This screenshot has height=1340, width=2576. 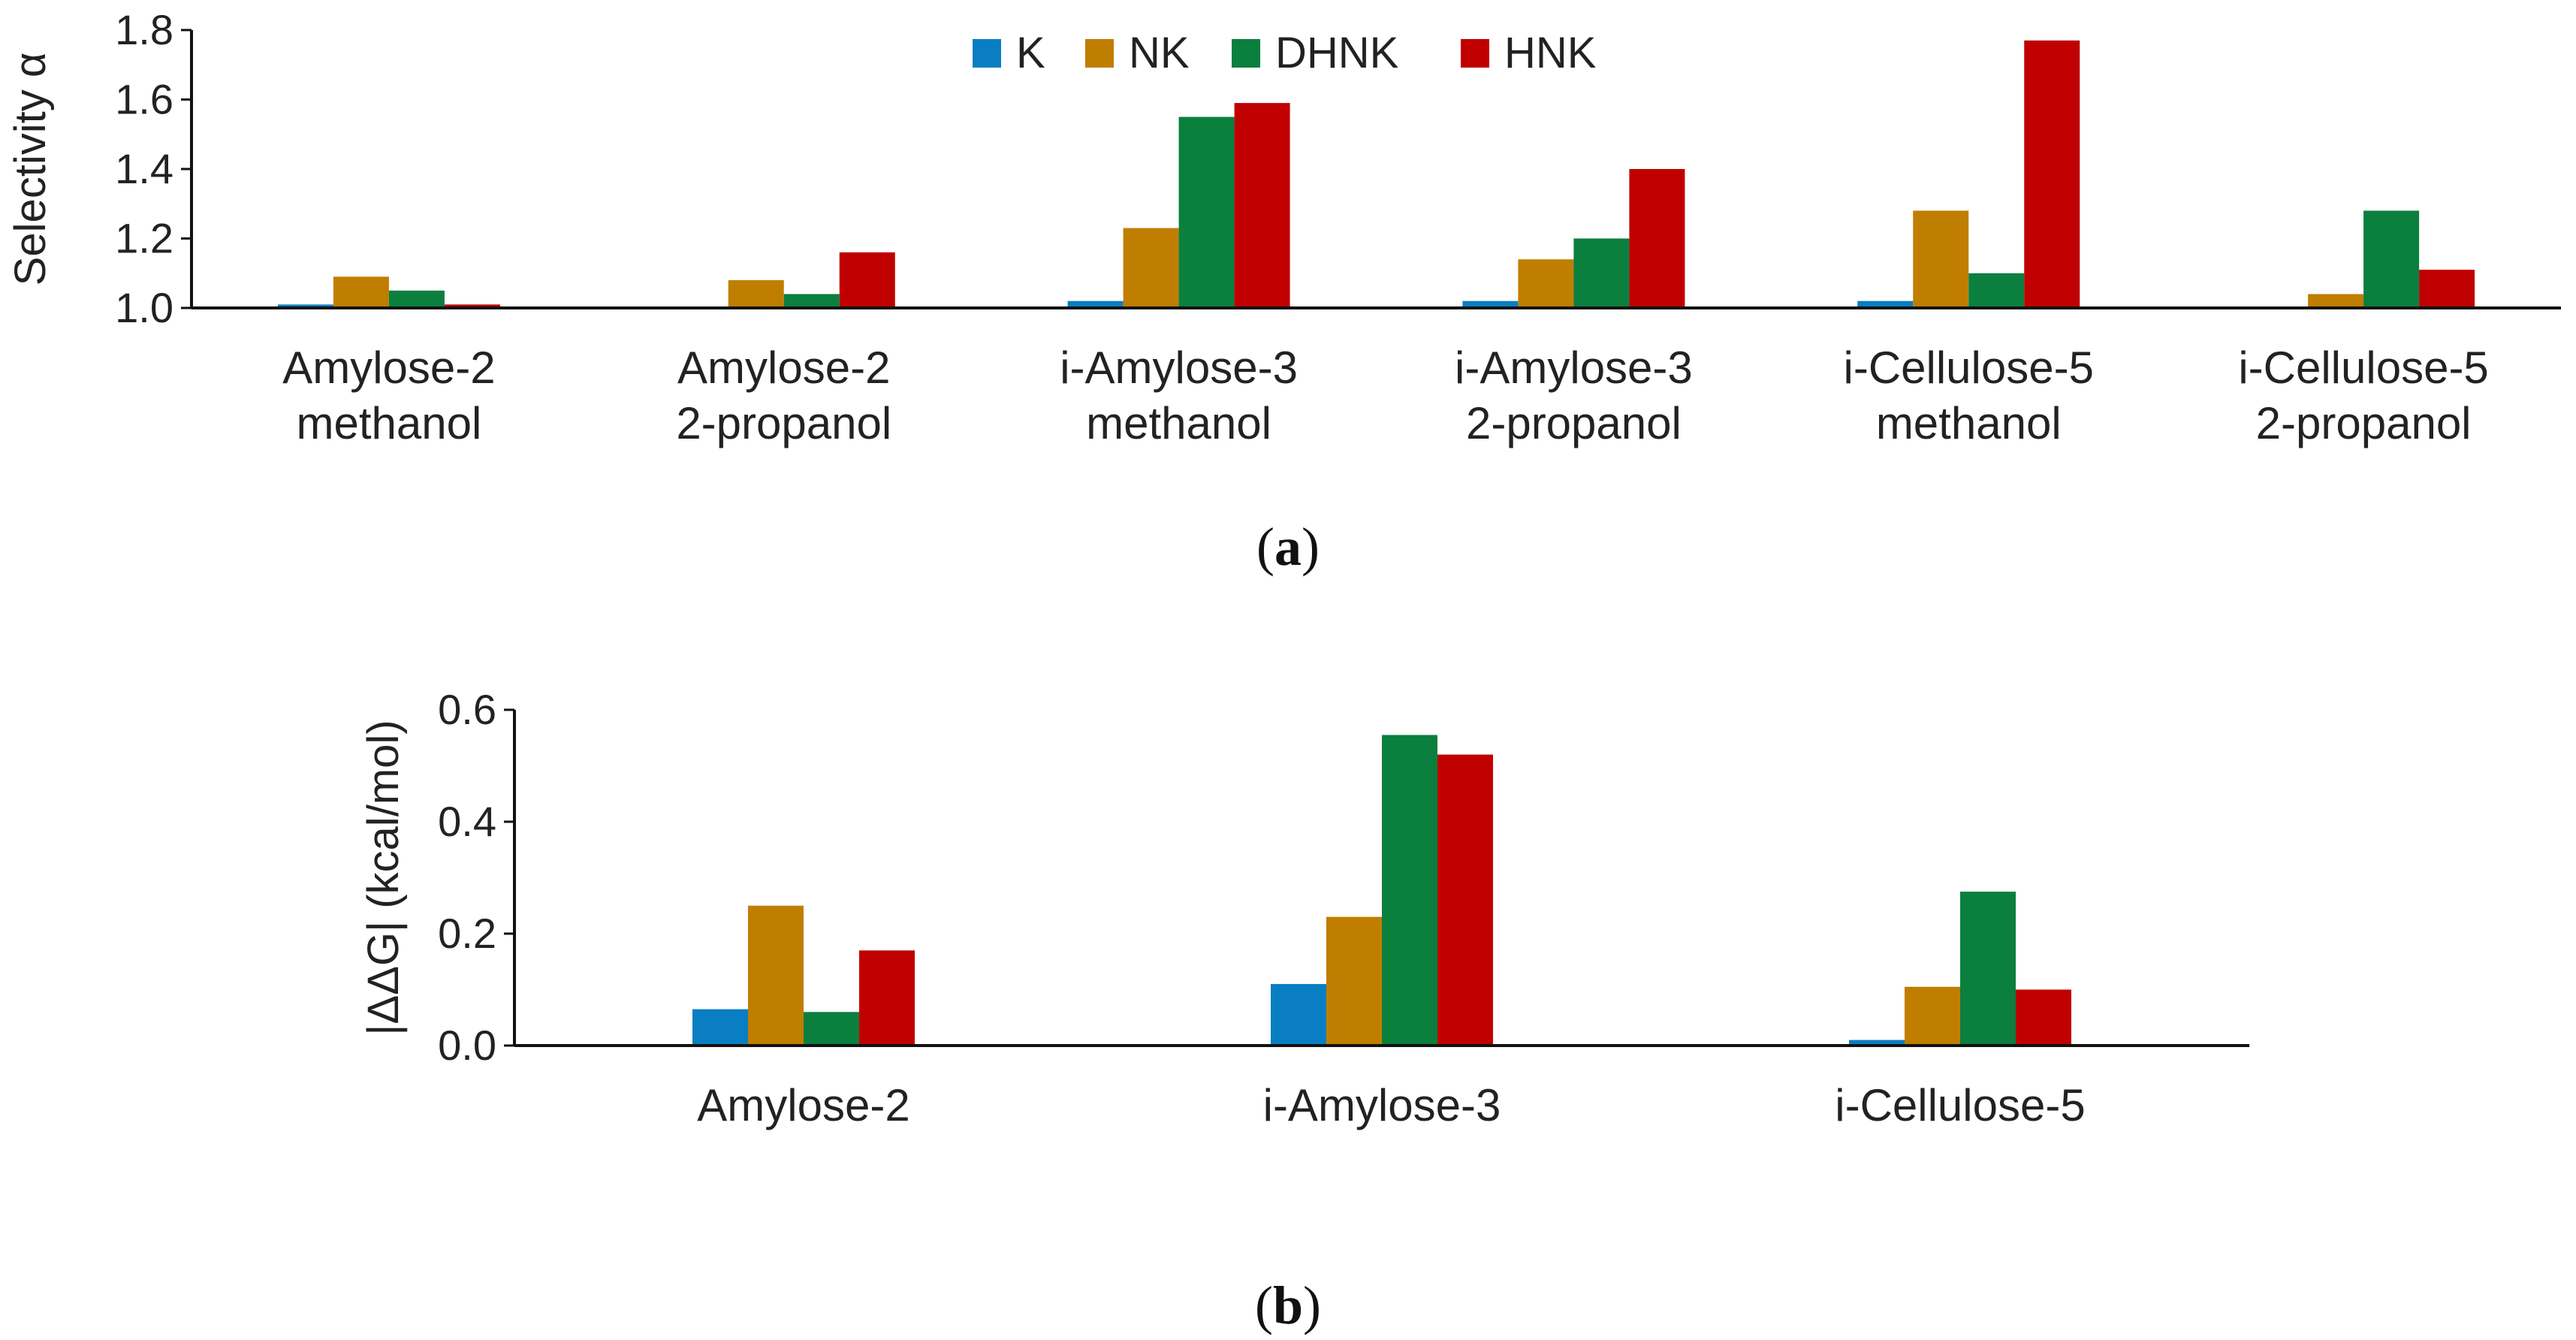 What do you see at coordinates (1475, 53) in the screenshot?
I see `legend-swatch-hnk` at bounding box center [1475, 53].